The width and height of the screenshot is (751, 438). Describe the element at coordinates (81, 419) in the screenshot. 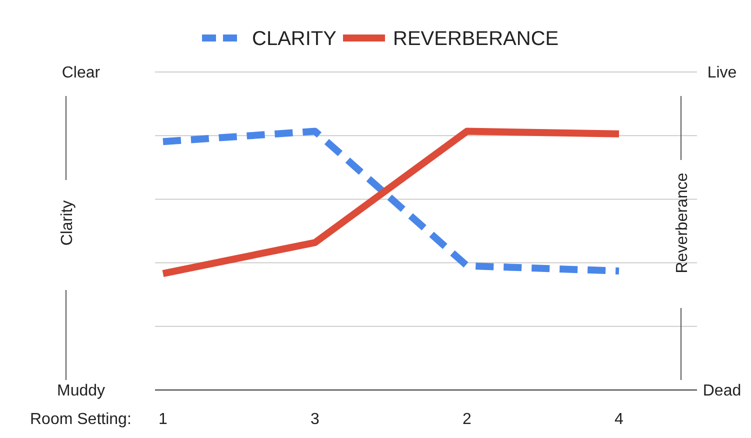

I see `x-axis-title: Room Setting:` at that location.